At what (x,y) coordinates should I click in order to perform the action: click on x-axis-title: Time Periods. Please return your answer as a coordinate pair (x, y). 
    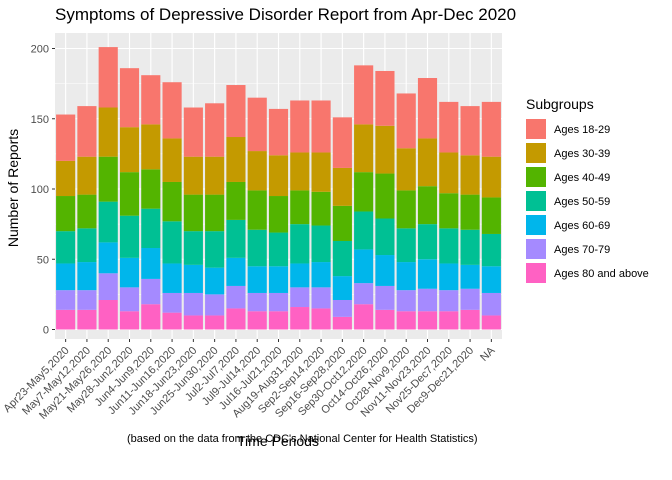
    Looking at the image, I should click on (278, 441).